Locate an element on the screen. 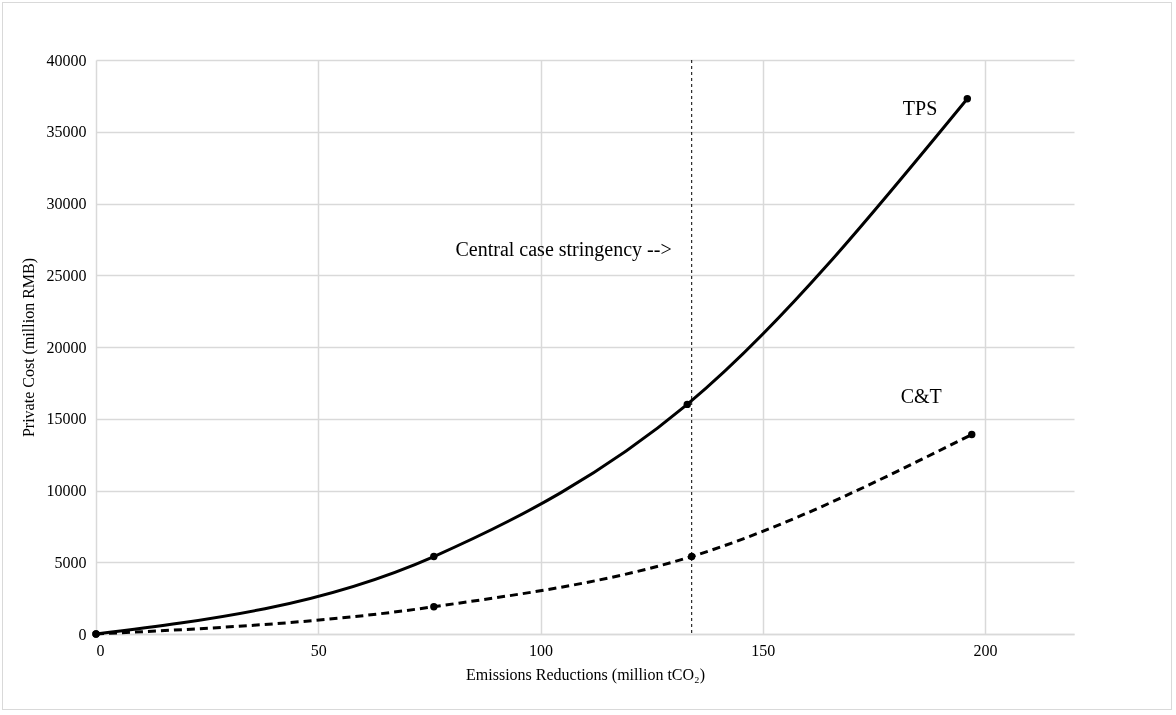 The height and width of the screenshot is (715, 1176). y-axis-title: Private Cost (million RMB) is located at coordinates (28, 347).